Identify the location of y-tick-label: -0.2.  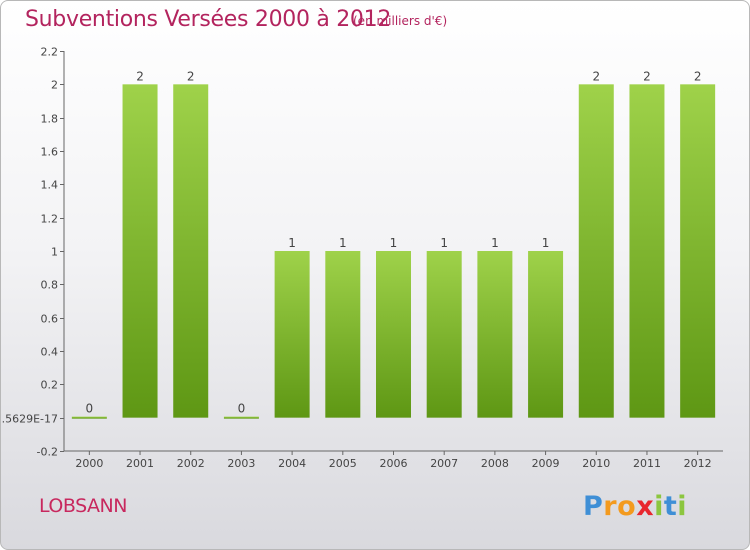
(47, 452).